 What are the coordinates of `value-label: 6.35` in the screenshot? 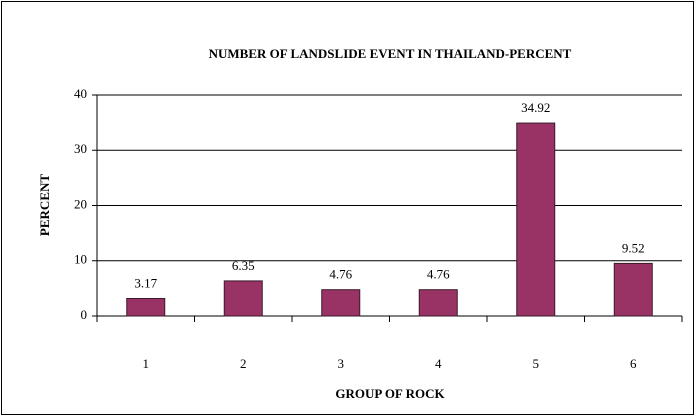 It's located at (243, 265).